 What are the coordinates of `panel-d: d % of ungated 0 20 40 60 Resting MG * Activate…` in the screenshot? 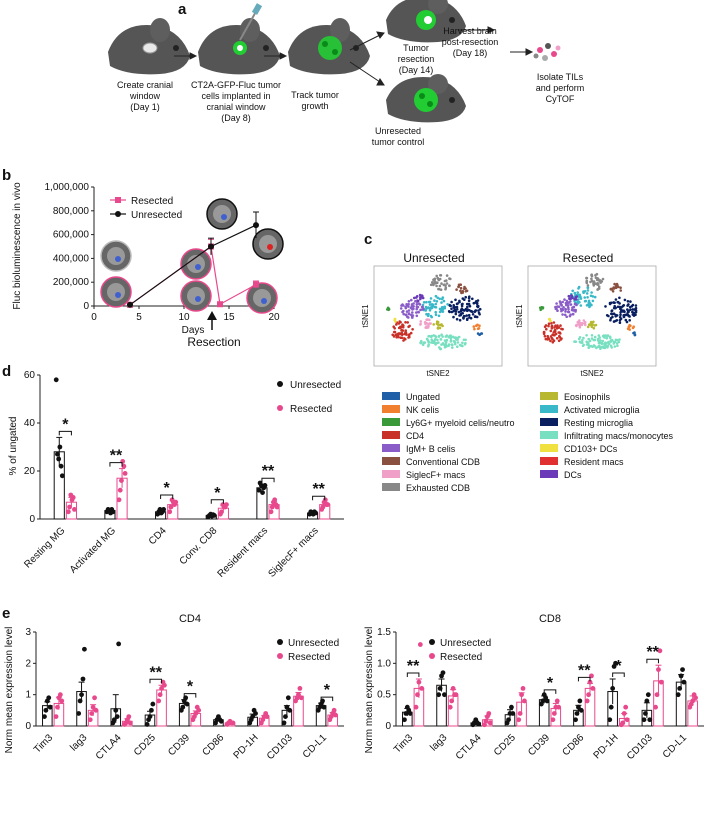 It's located at (173, 471).